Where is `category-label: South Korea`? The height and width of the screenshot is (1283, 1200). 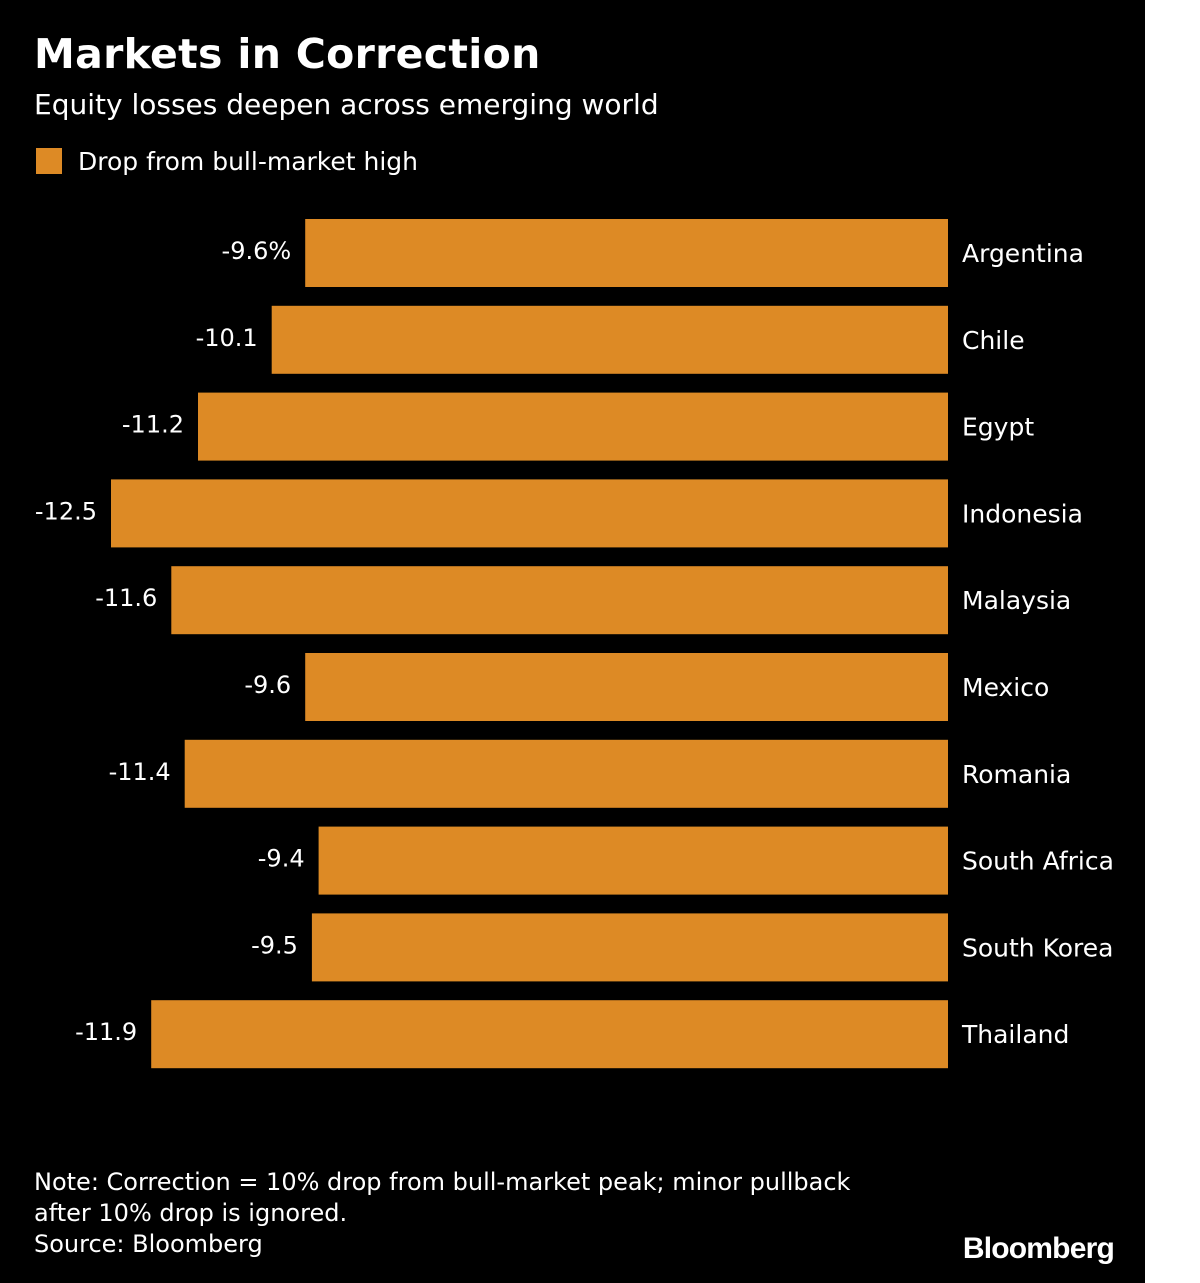
category-label: South Korea is located at coordinates (1037, 947).